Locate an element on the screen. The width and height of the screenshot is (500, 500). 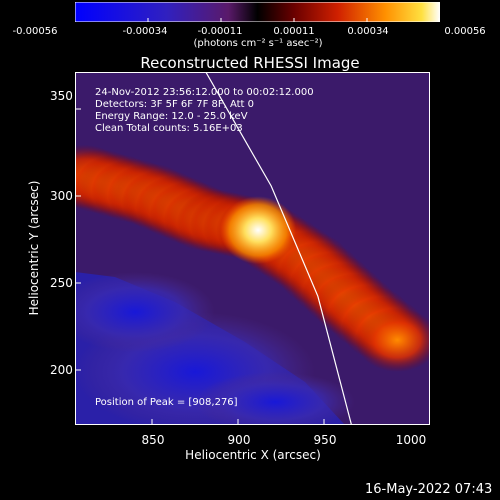
time-range-label: 24-Nov-2012 23:56:12.000 to 00:02:12.000 is located at coordinates (204, 92).